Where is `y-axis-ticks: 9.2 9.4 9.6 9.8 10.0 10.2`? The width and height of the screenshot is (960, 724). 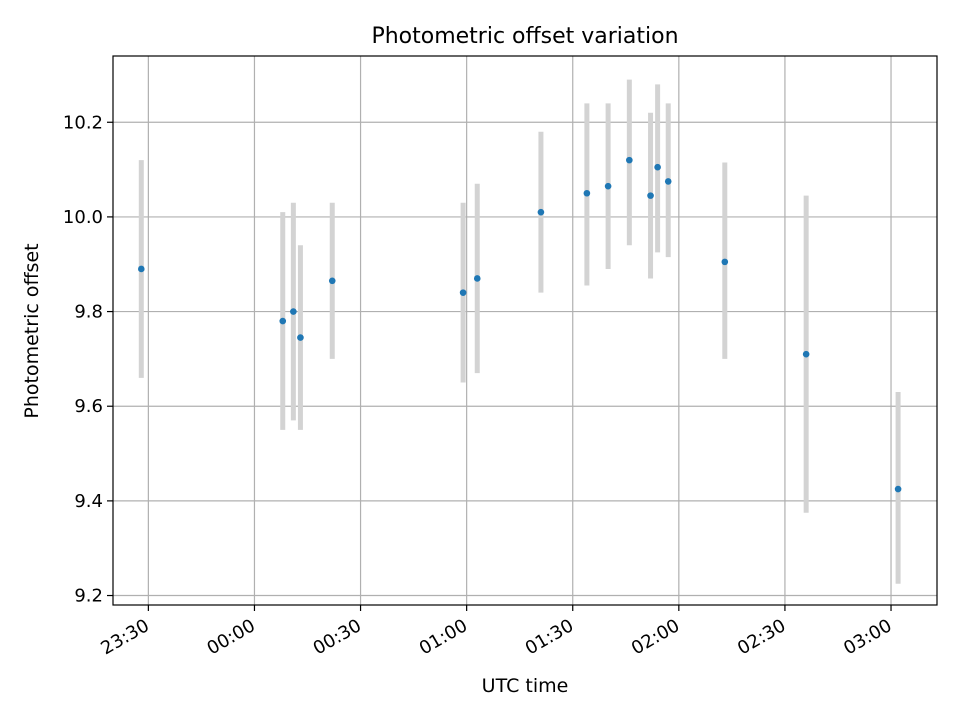
y-axis-ticks: 9.2 9.4 9.6 9.8 10.0 10.2 is located at coordinates (88, 359).